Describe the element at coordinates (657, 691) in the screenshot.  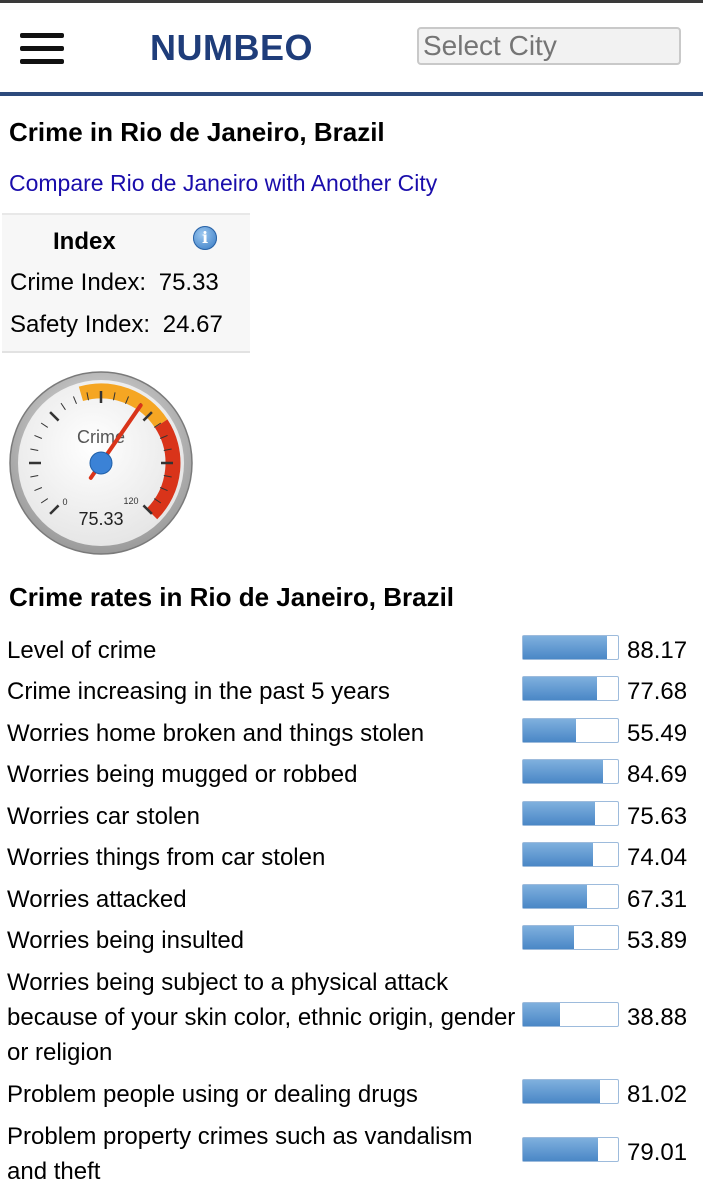
I see `crime-rate-value: 77.68` at that location.